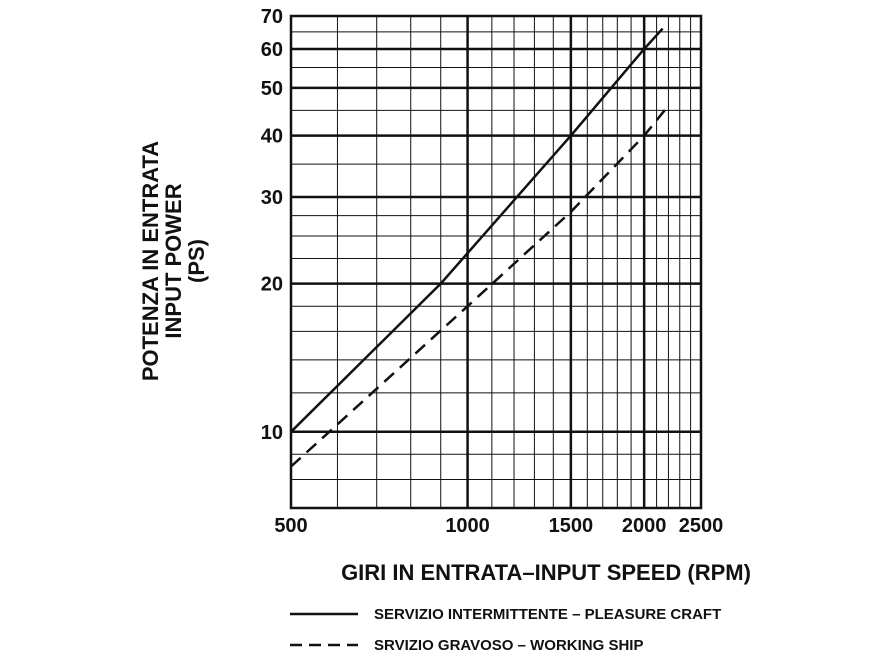 The image size is (880, 660). I want to click on legend-label-working-ship: SRVIZIO GRAVOSO – WORKING SHIP, so click(508, 645).